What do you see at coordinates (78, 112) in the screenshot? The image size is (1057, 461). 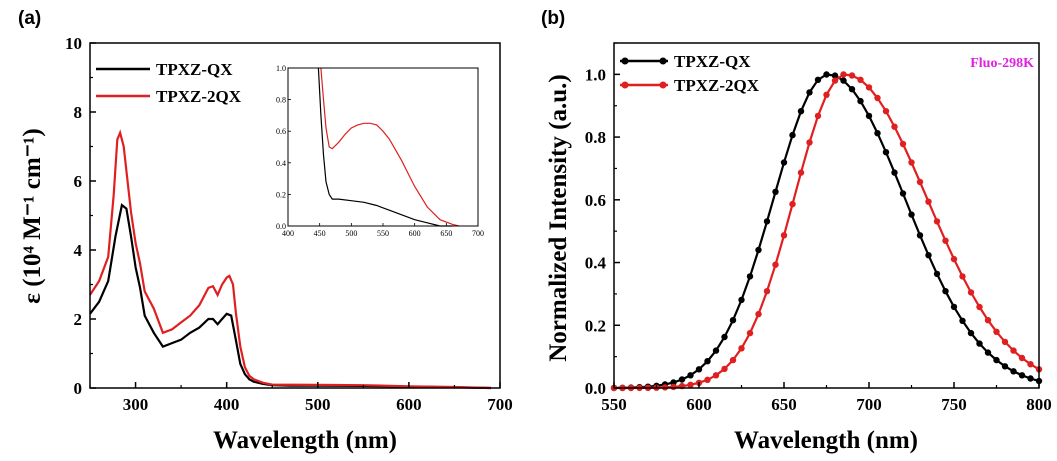 I see `y-tick-label: 8` at bounding box center [78, 112].